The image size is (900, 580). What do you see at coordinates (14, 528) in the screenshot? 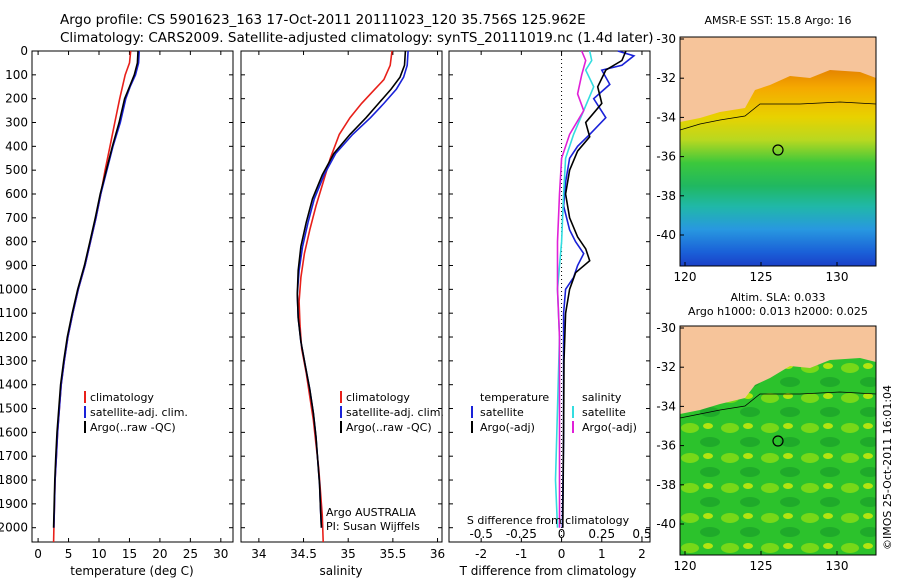
I see `depth-tick-label: 2000` at bounding box center [14, 528].